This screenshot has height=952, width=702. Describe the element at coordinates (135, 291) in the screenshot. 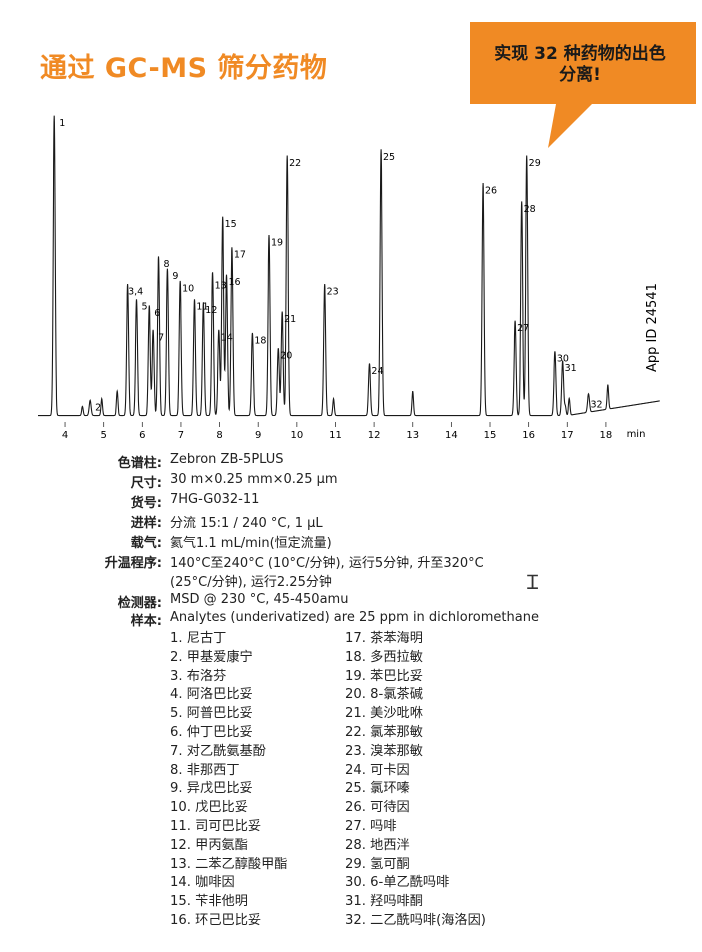

I see `peak-label: 3,4` at that location.